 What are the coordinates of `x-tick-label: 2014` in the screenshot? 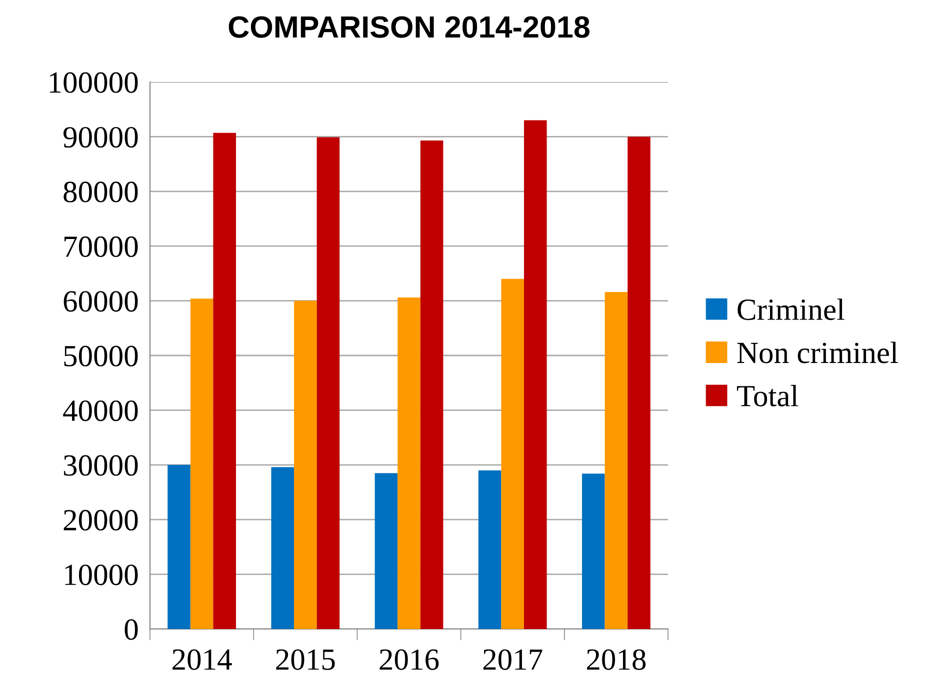 It's located at (202, 659).